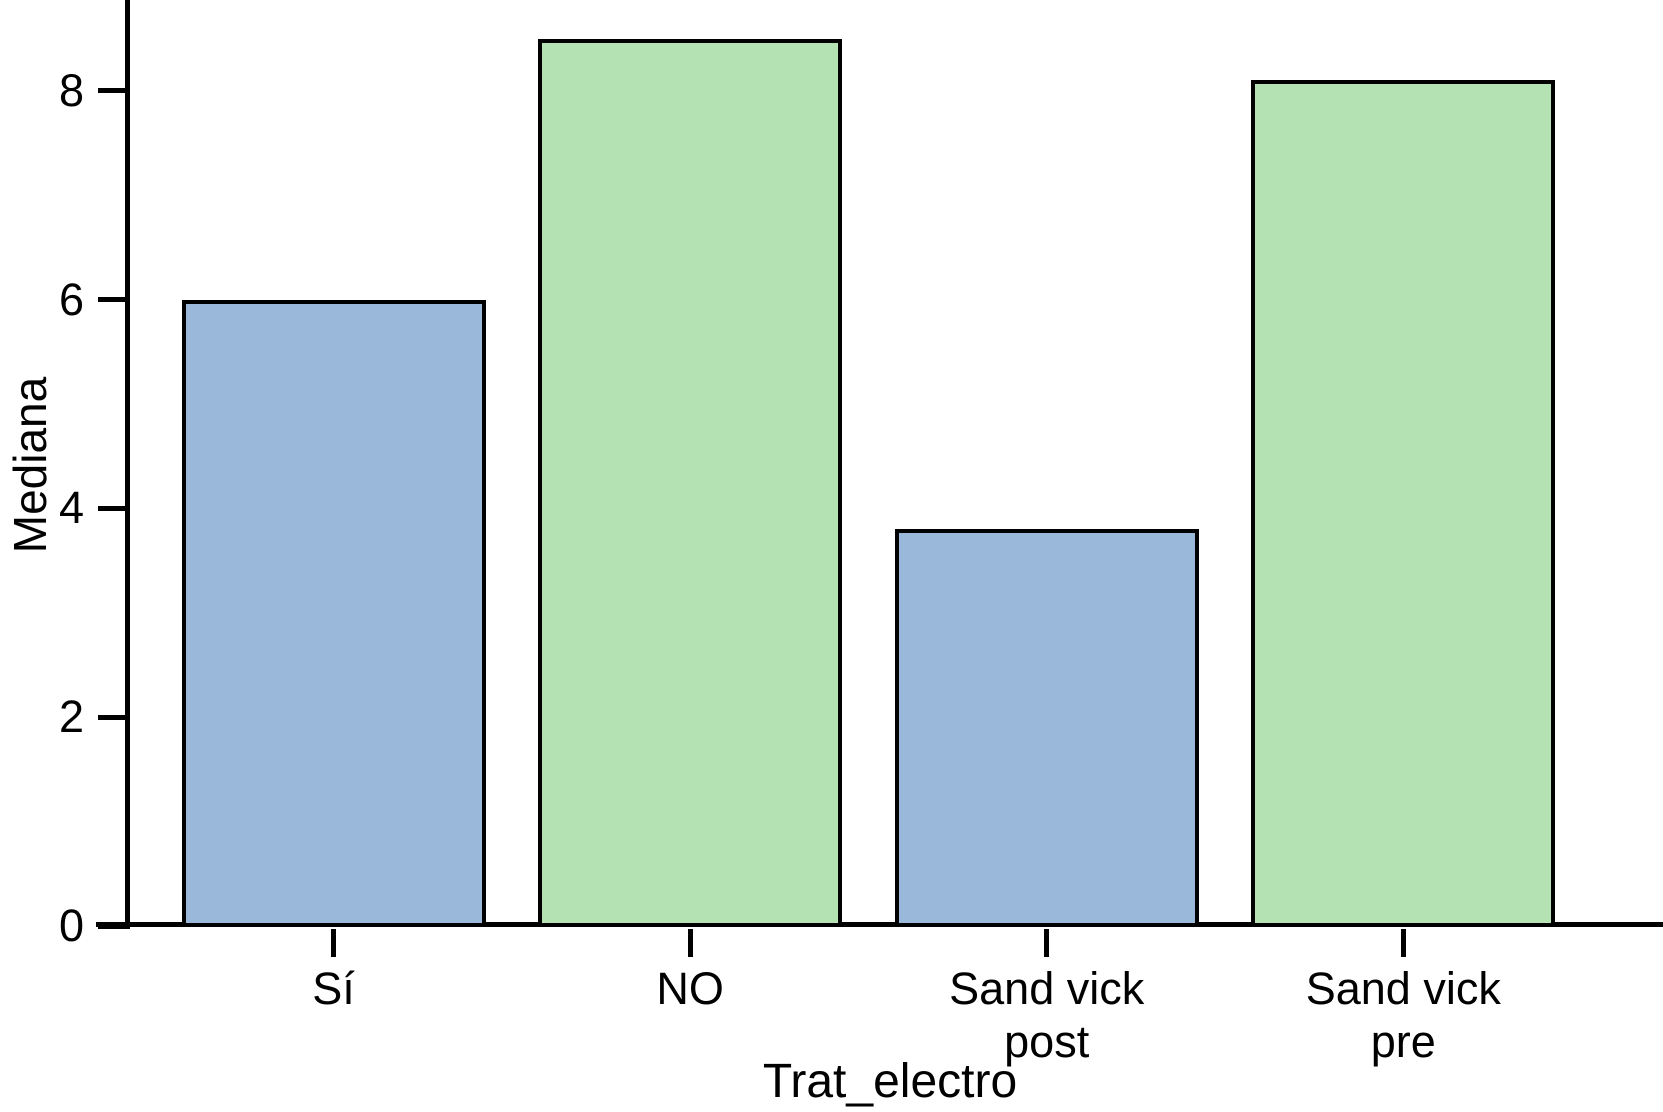 The width and height of the screenshot is (1663, 1112). What do you see at coordinates (71, 299) in the screenshot?
I see `y-tick-label: 6` at bounding box center [71, 299].